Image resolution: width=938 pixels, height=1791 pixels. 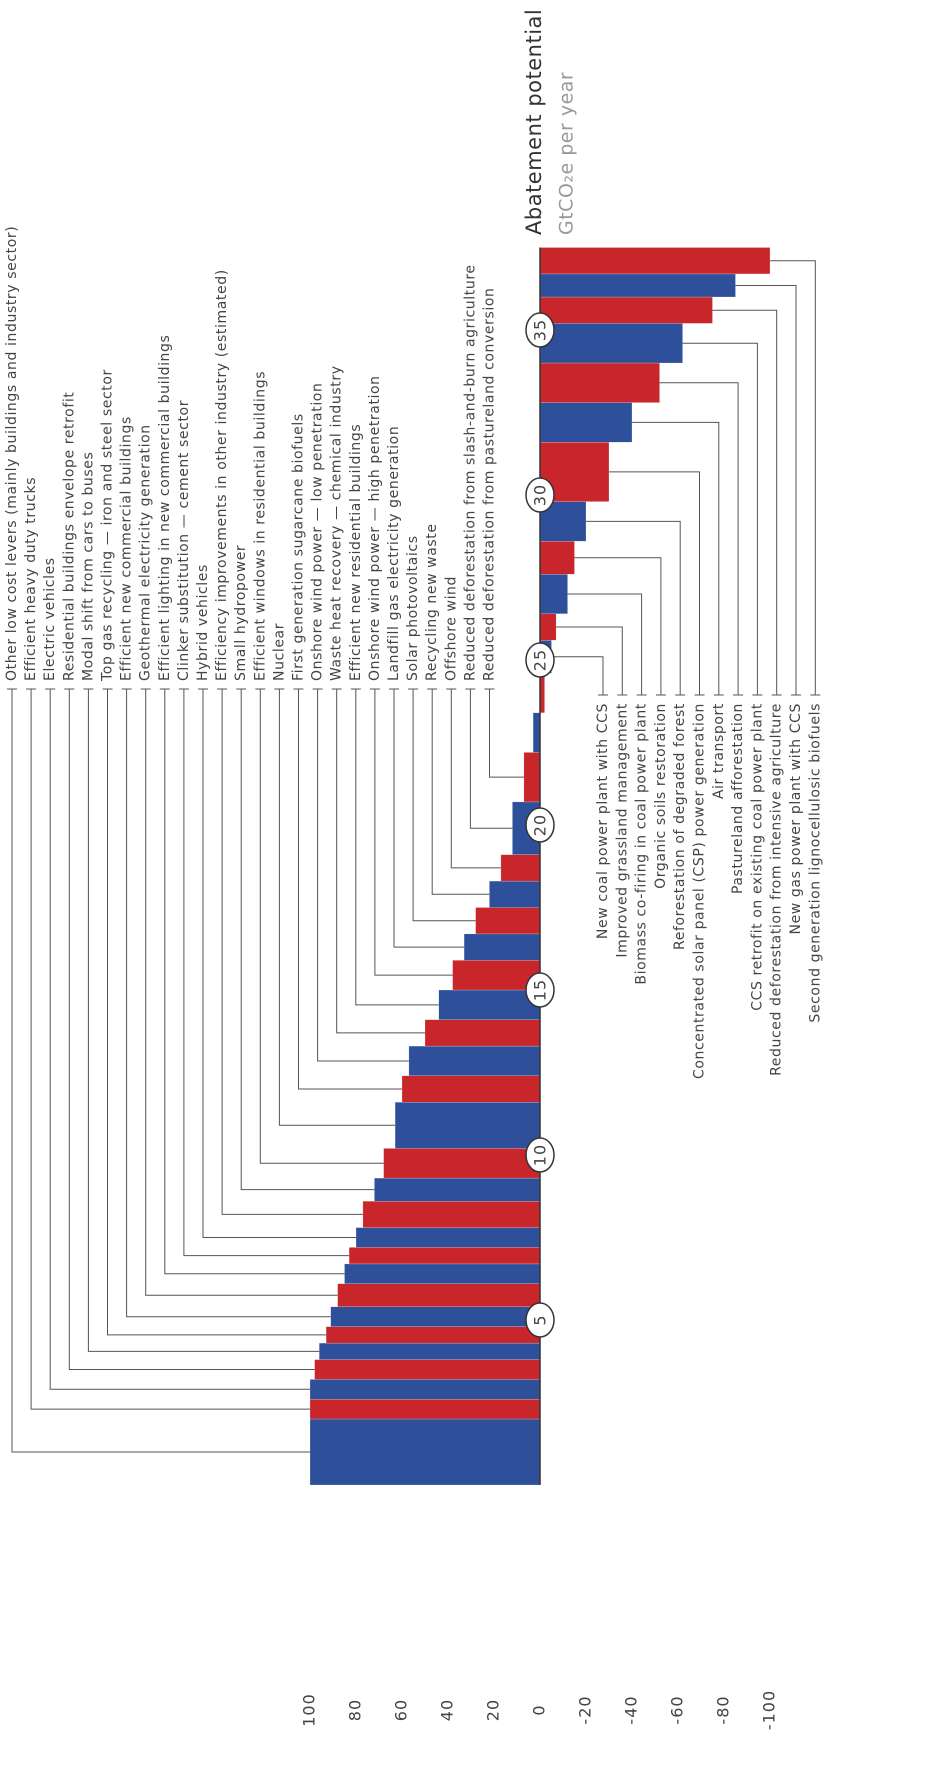 What do you see at coordinates (203, 622) in the screenshot?
I see `lever-label: Hybrid vehicles` at bounding box center [203, 622].